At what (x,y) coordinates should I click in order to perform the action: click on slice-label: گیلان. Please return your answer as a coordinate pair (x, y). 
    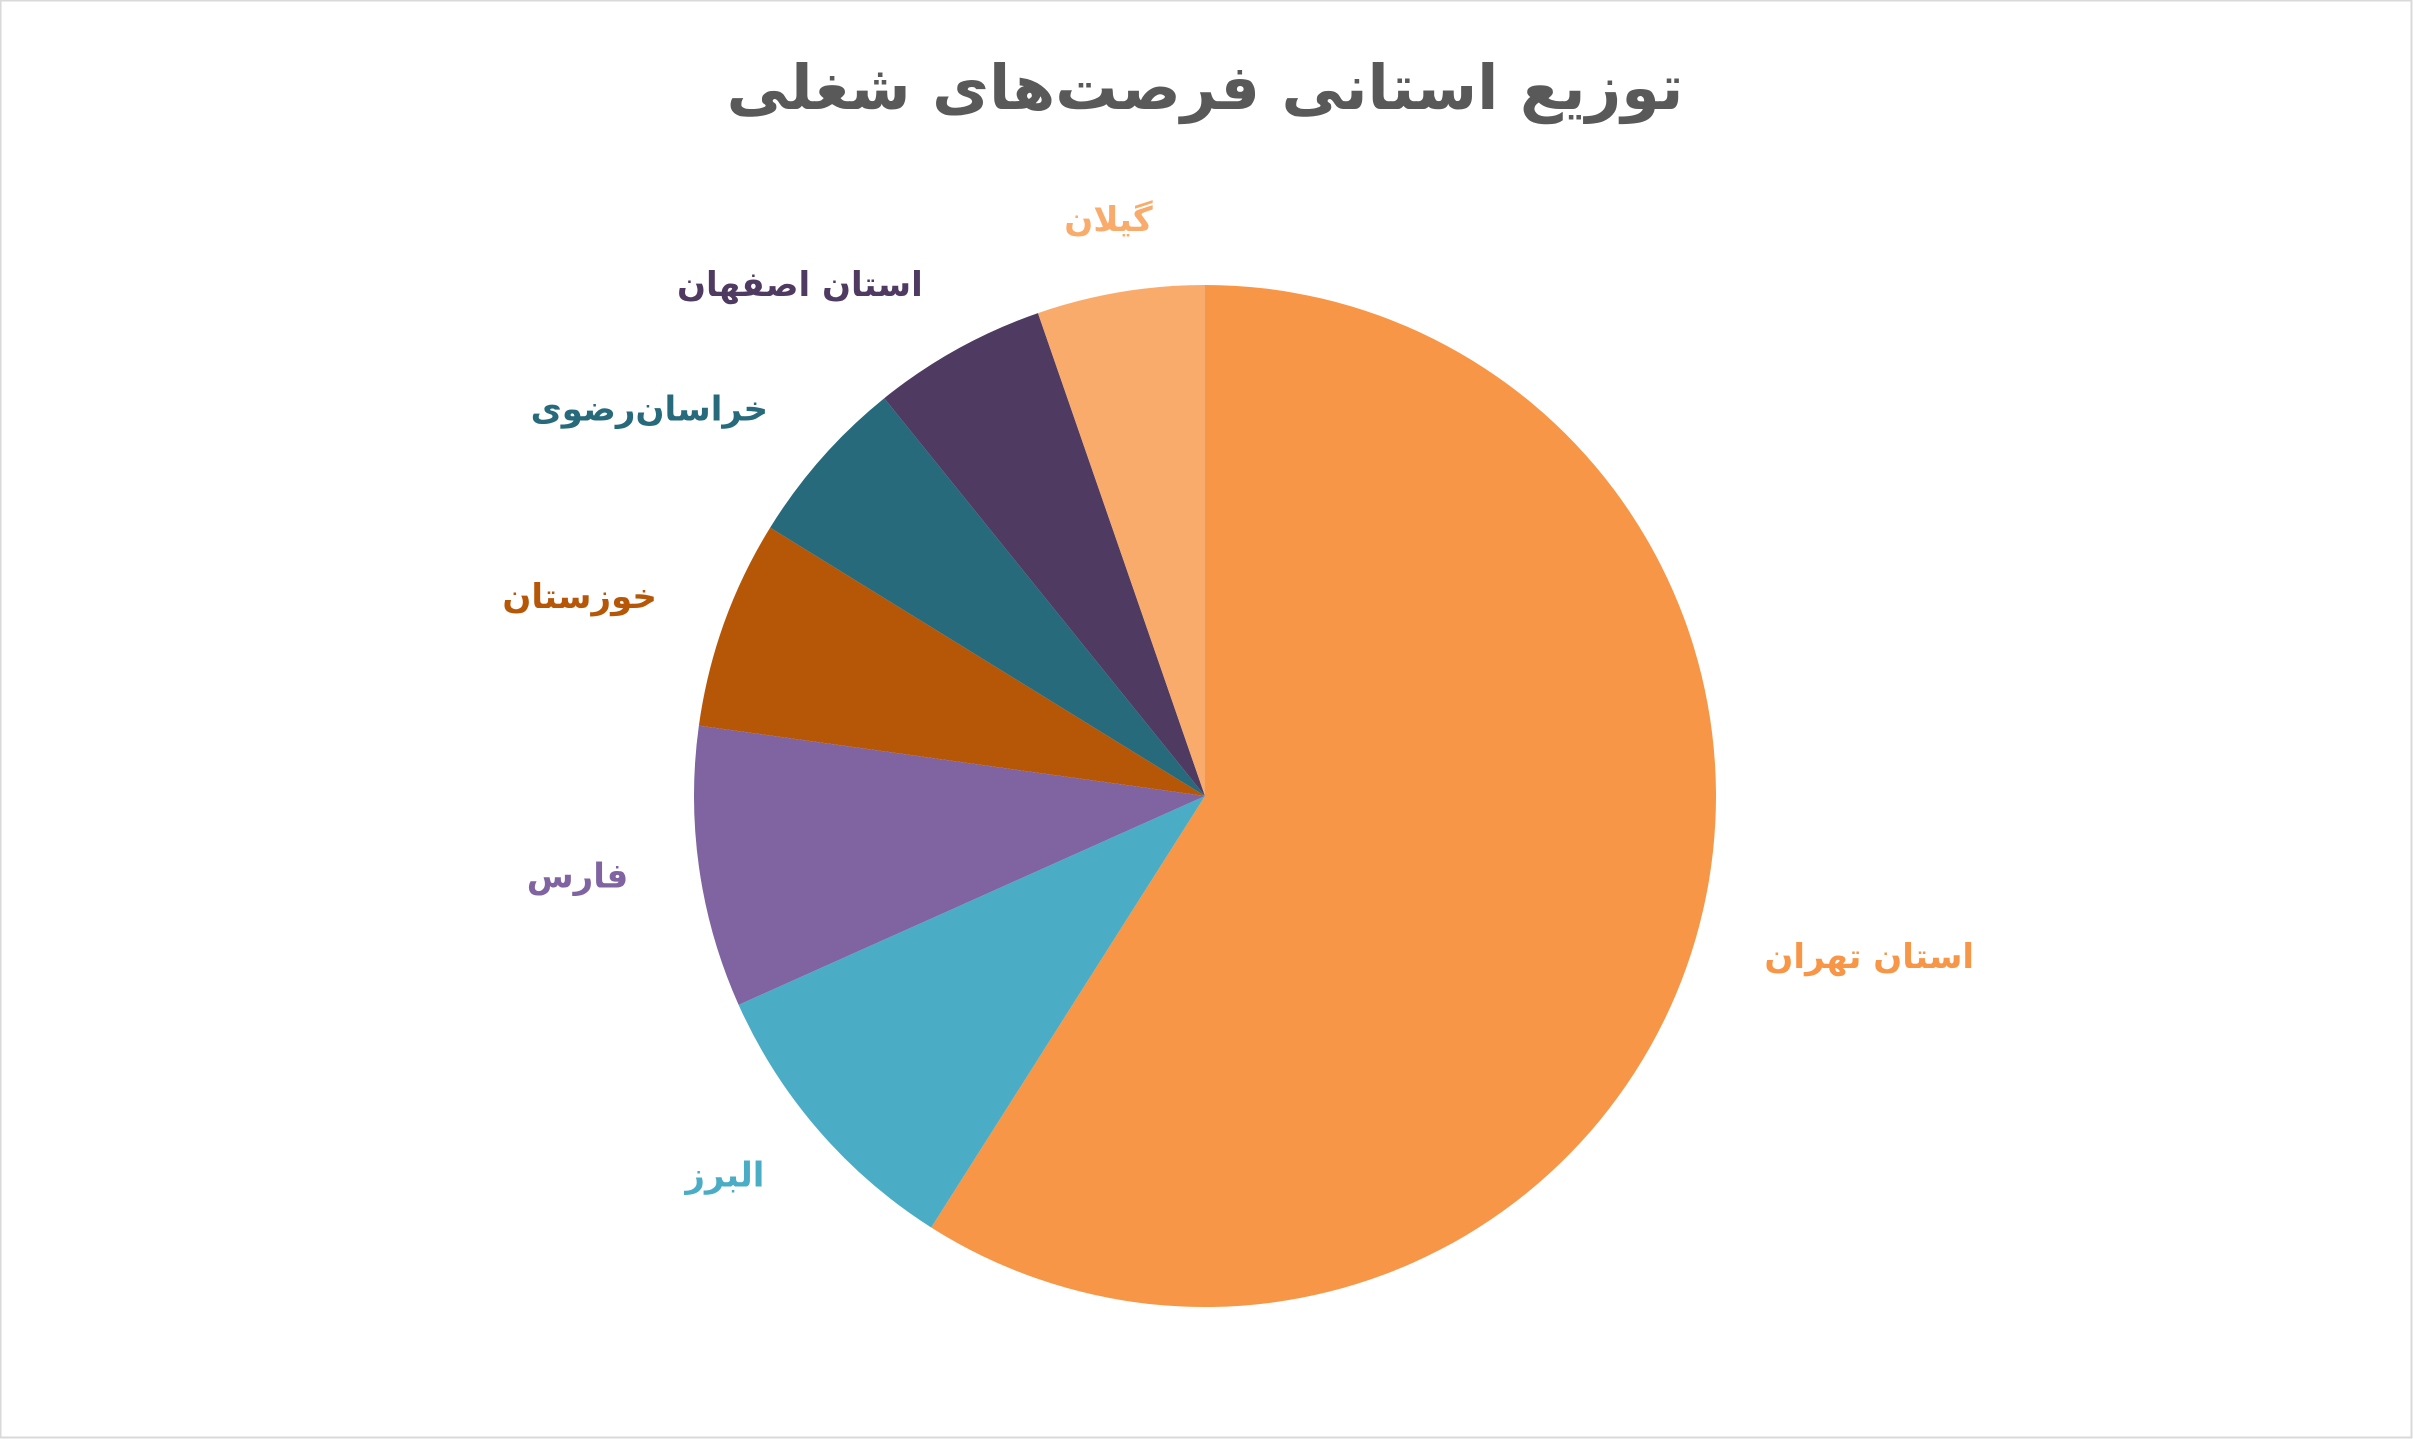
    Looking at the image, I should click on (1108, 220).